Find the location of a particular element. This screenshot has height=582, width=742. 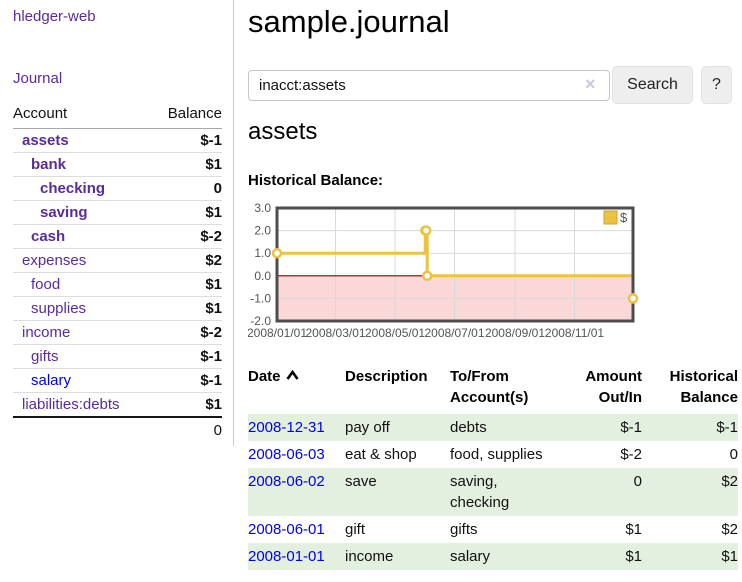

amount-cell: $-2 is located at coordinates (631, 454).